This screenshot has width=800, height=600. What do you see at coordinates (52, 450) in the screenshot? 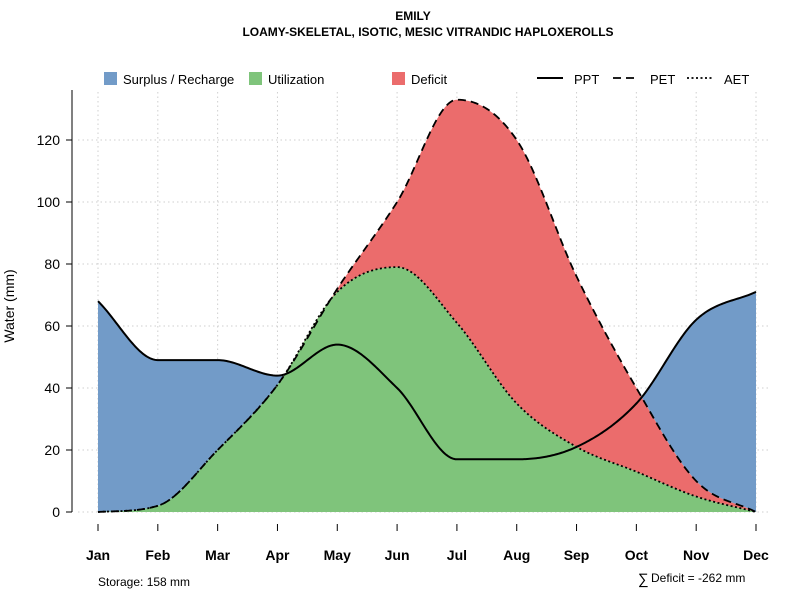
I see `y-tick-label: 20` at bounding box center [52, 450].